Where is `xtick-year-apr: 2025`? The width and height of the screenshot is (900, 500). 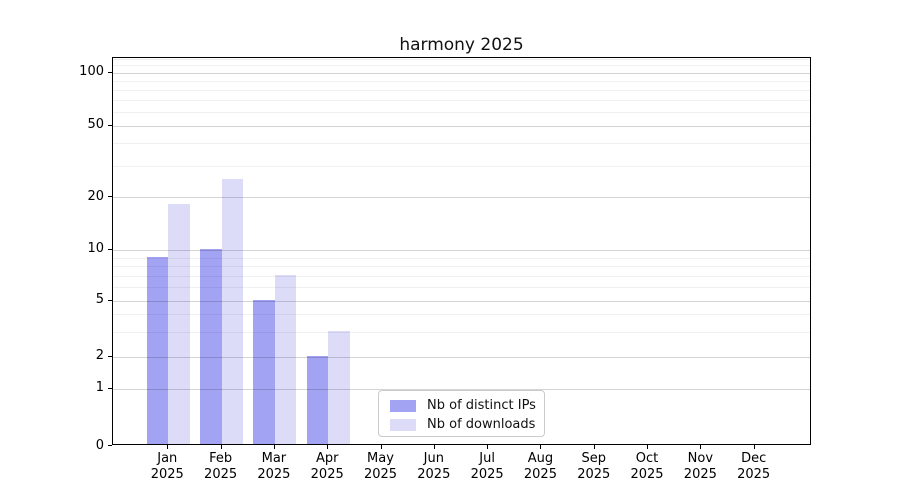 xtick-year-apr: 2025 is located at coordinates (327, 474).